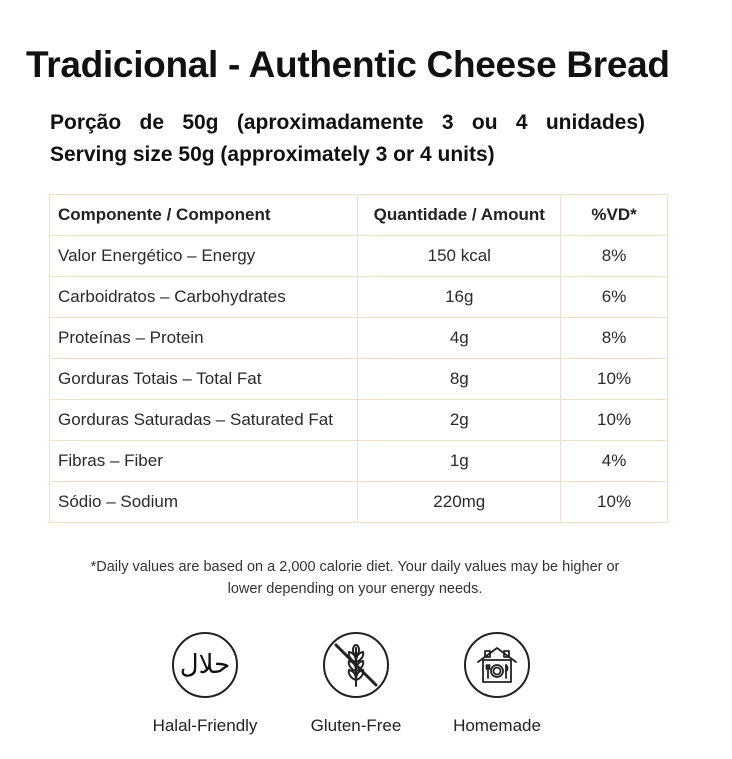 The width and height of the screenshot is (732, 759). Describe the element at coordinates (356, 725) in the screenshot. I see `badge-label: Gluten-Free` at that location.